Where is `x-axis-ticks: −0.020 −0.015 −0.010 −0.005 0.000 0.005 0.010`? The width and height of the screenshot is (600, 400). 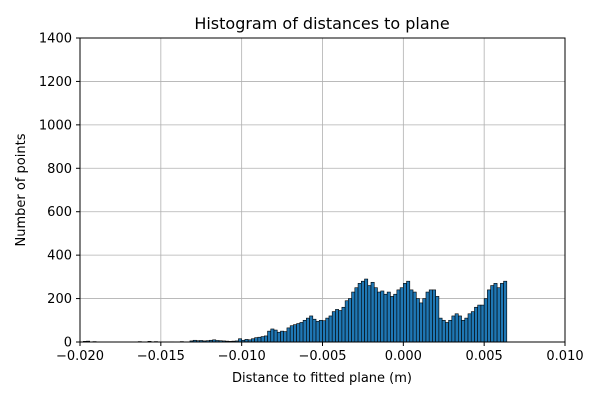 x-axis-ticks: −0.020 −0.015 −0.010 −0.005 0.000 0.005 0.010 is located at coordinates (320, 353).